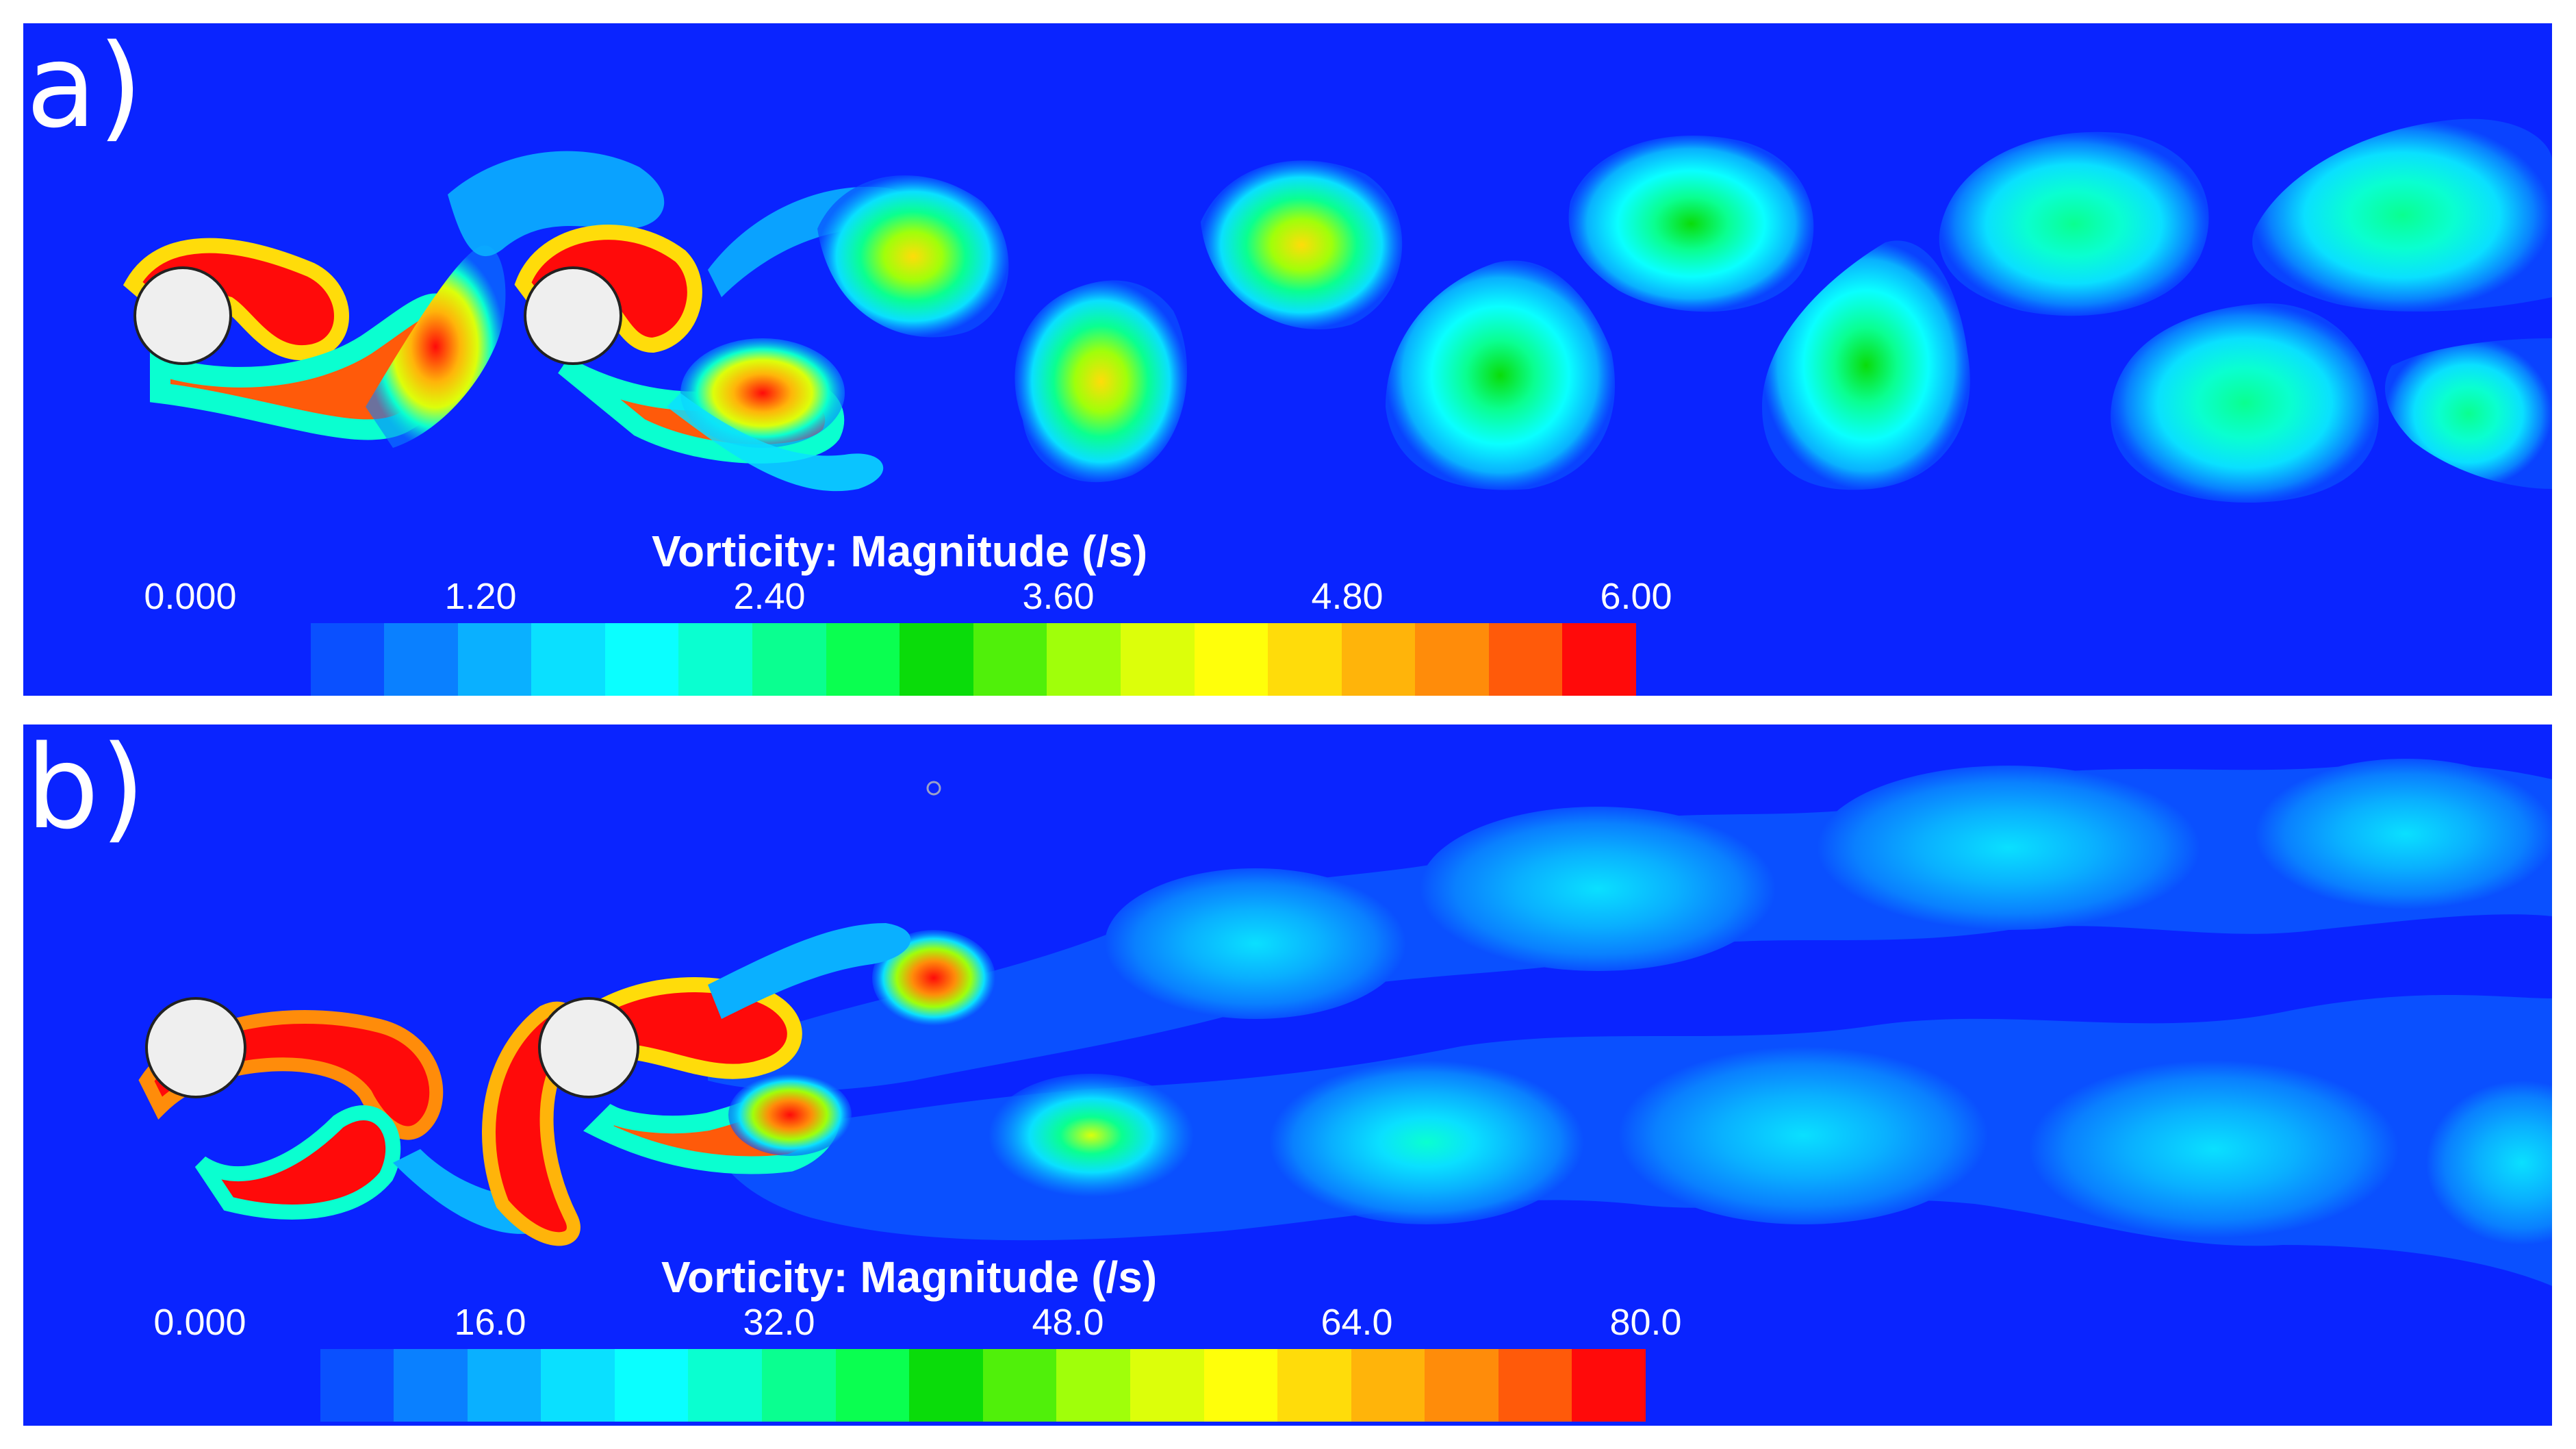 This screenshot has height=1449, width=2576. What do you see at coordinates (1058, 596) in the screenshot?
I see `colorbar-tick-label: 3.60` at bounding box center [1058, 596].